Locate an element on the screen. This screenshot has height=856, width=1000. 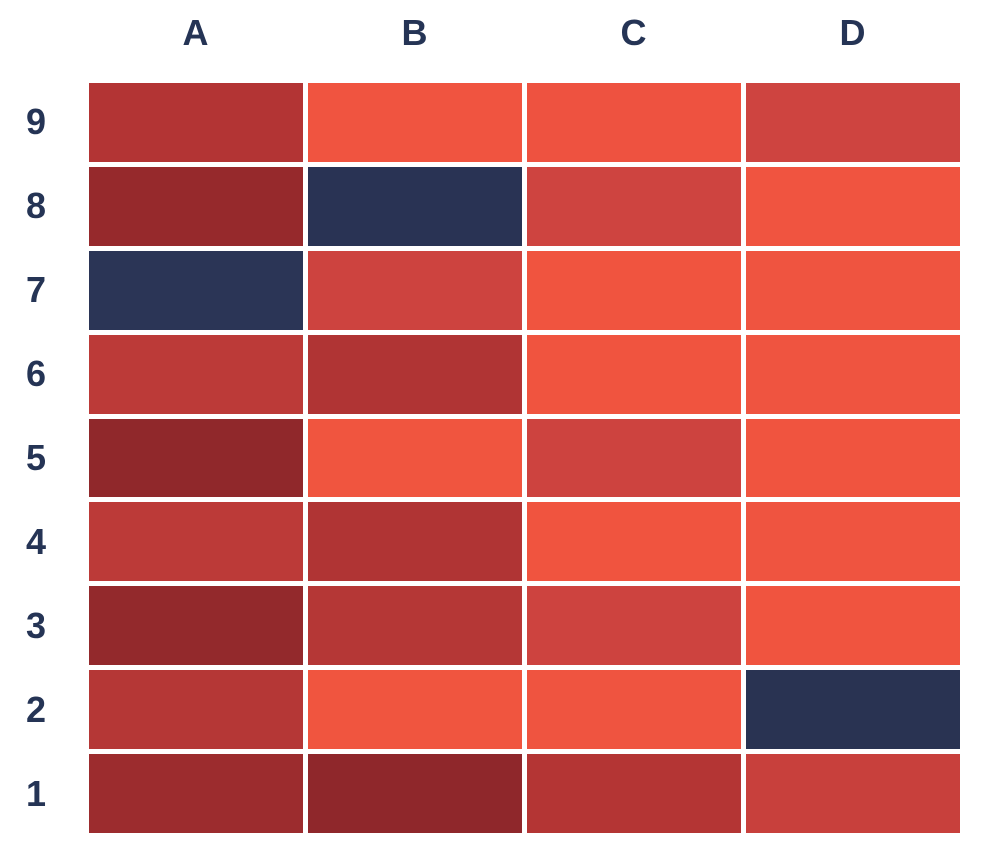
heatmap-cell-A5 is located at coordinates (196, 458).